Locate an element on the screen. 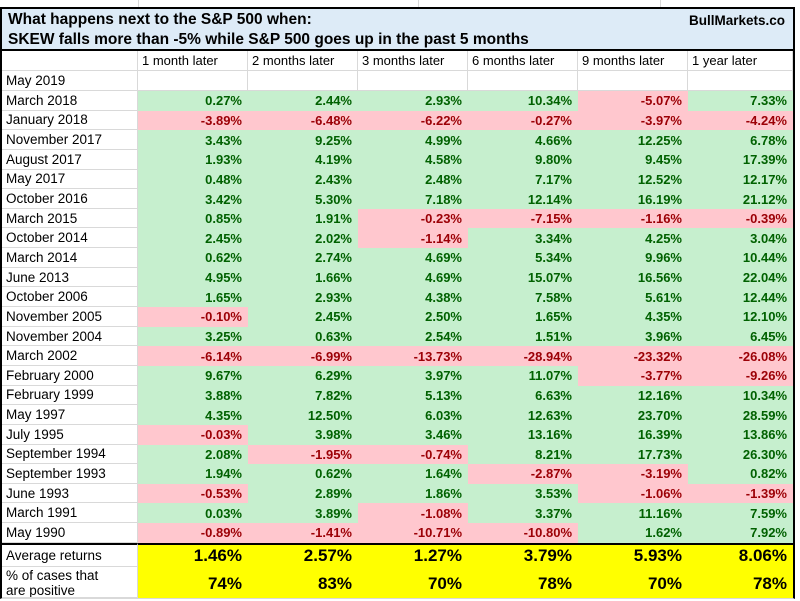 The image size is (800, 601). row-label: November 2005 is located at coordinates (70, 317).